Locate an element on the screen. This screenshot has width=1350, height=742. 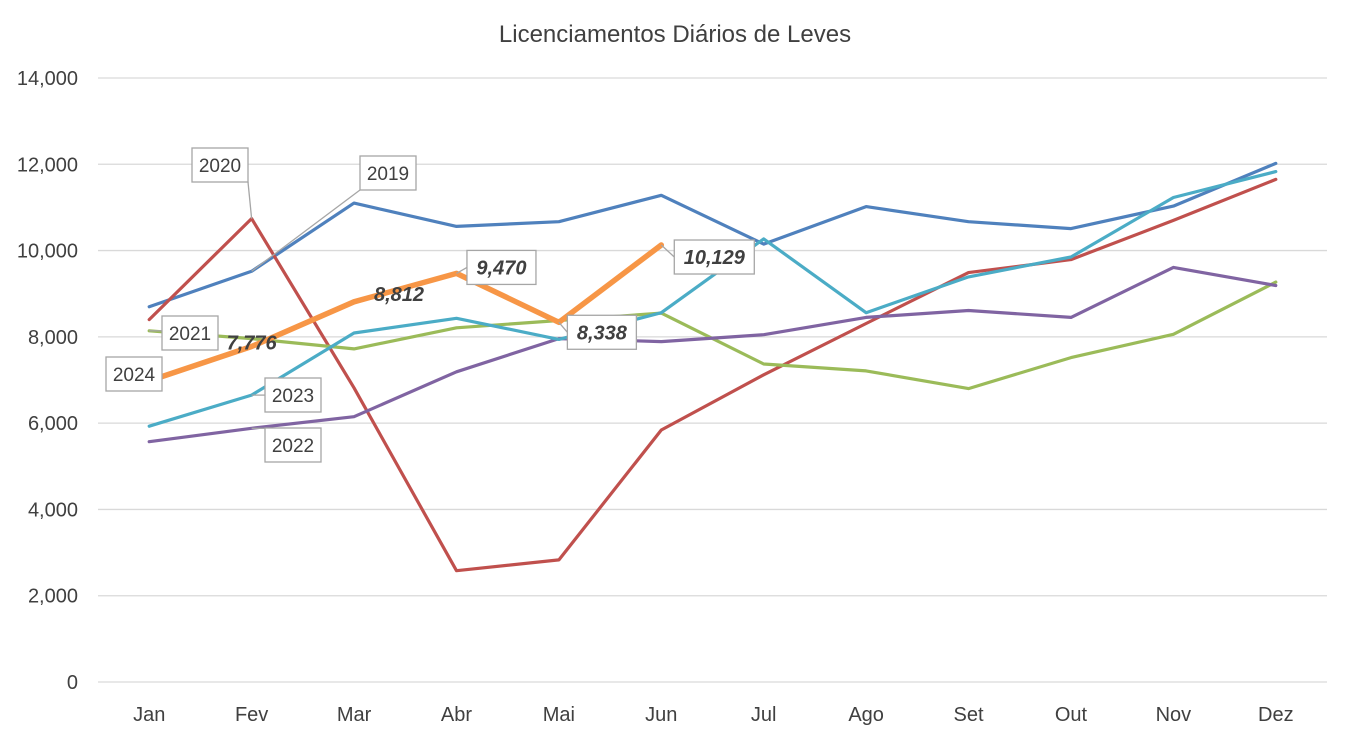
data-label-2024: 8,812 is located at coordinates (399, 295).